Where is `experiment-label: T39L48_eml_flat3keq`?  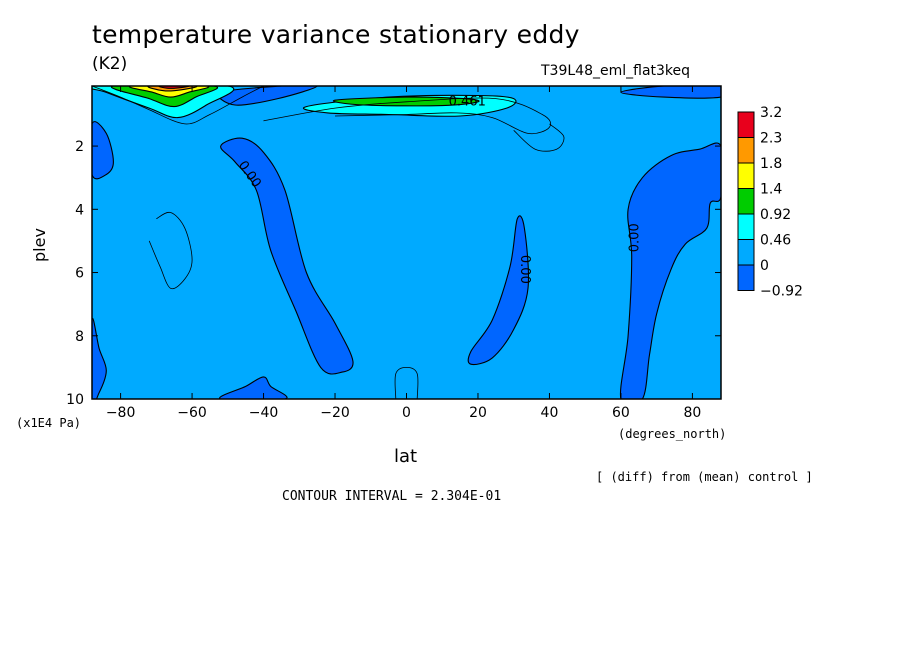
experiment-label: T39L48_eml_flat3keq is located at coordinates (616, 71).